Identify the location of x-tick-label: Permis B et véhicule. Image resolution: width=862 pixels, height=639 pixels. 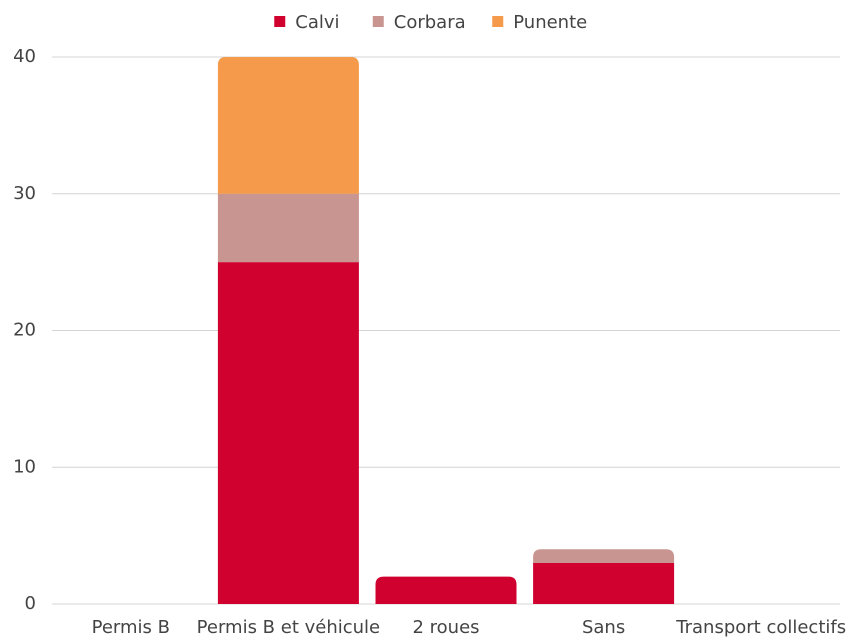
(288, 627).